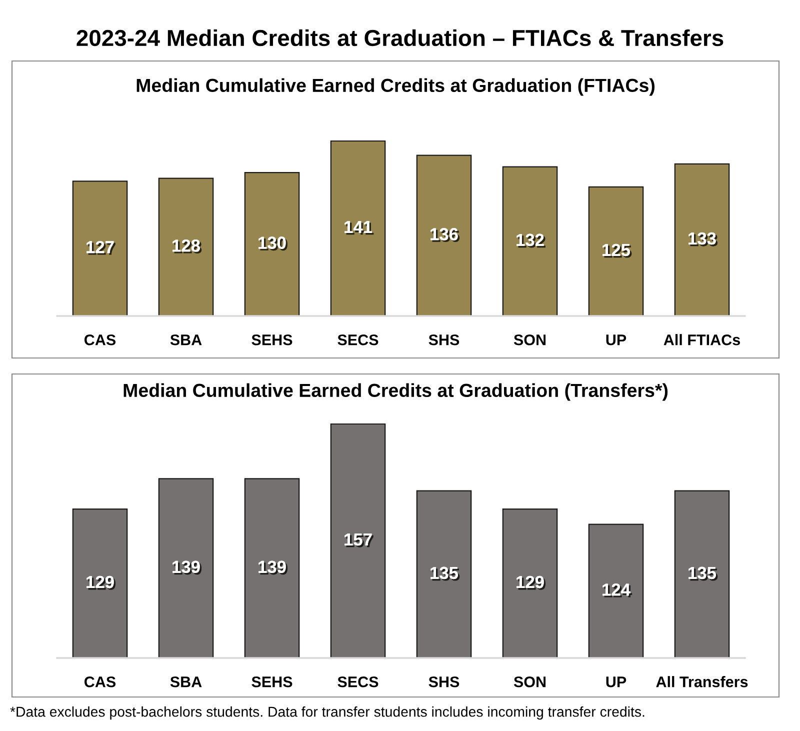  I want to click on text: *Data excludes post-bachelors students. Data for transfer students includes incoming transfer credits., so click(327, 713).